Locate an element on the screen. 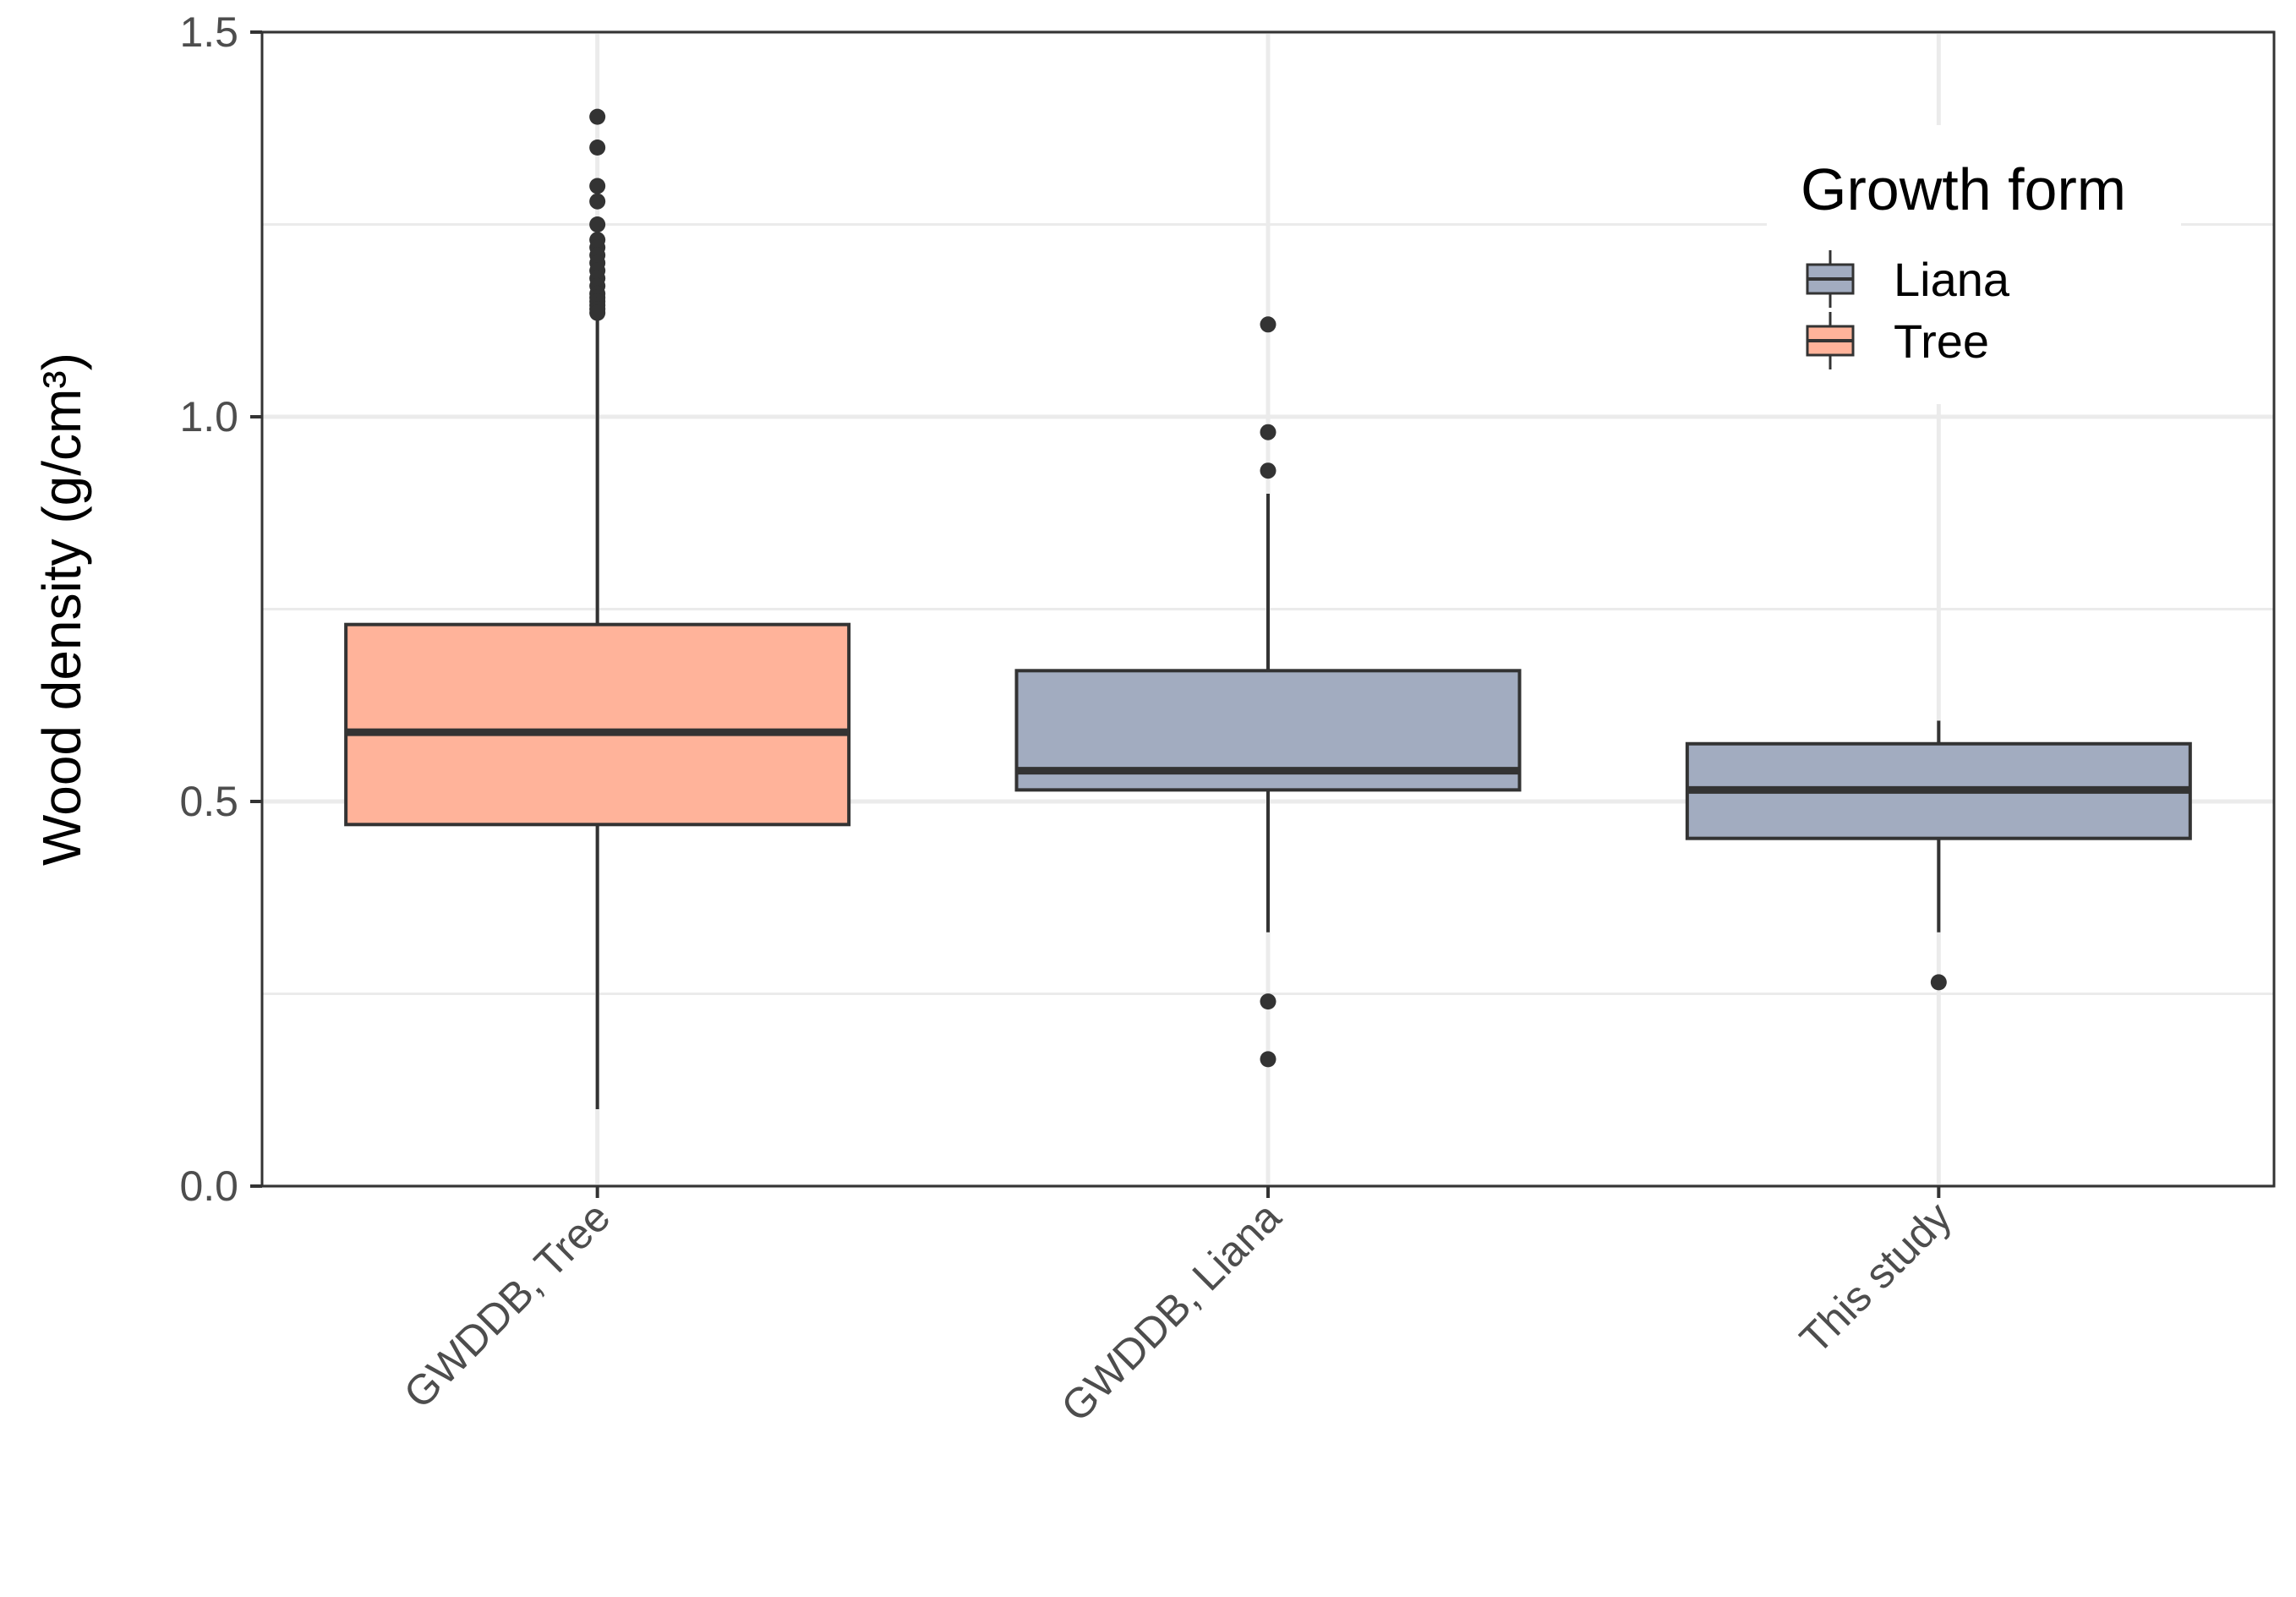 Image resolution: width=2296 pixels, height=1597 pixels. legend-label: Tree is located at coordinates (1941, 341).